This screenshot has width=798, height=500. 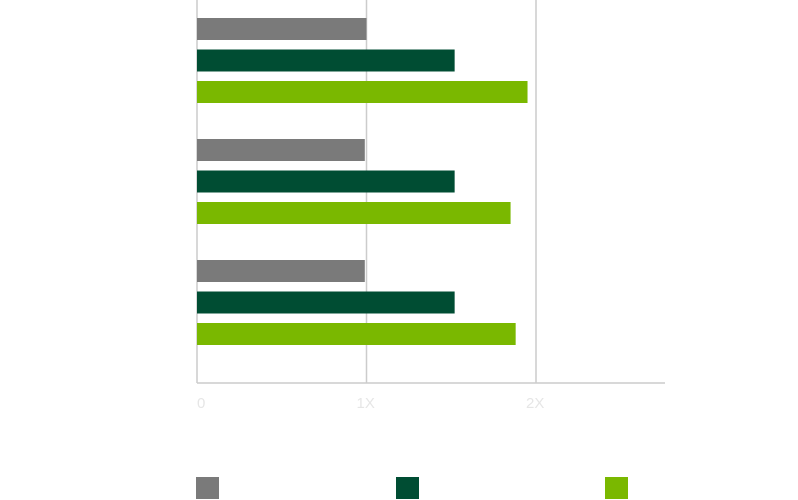 What do you see at coordinates (535, 403) in the screenshot?
I see `x-tick-label-2: 2X` at bounding box center [535, 403].